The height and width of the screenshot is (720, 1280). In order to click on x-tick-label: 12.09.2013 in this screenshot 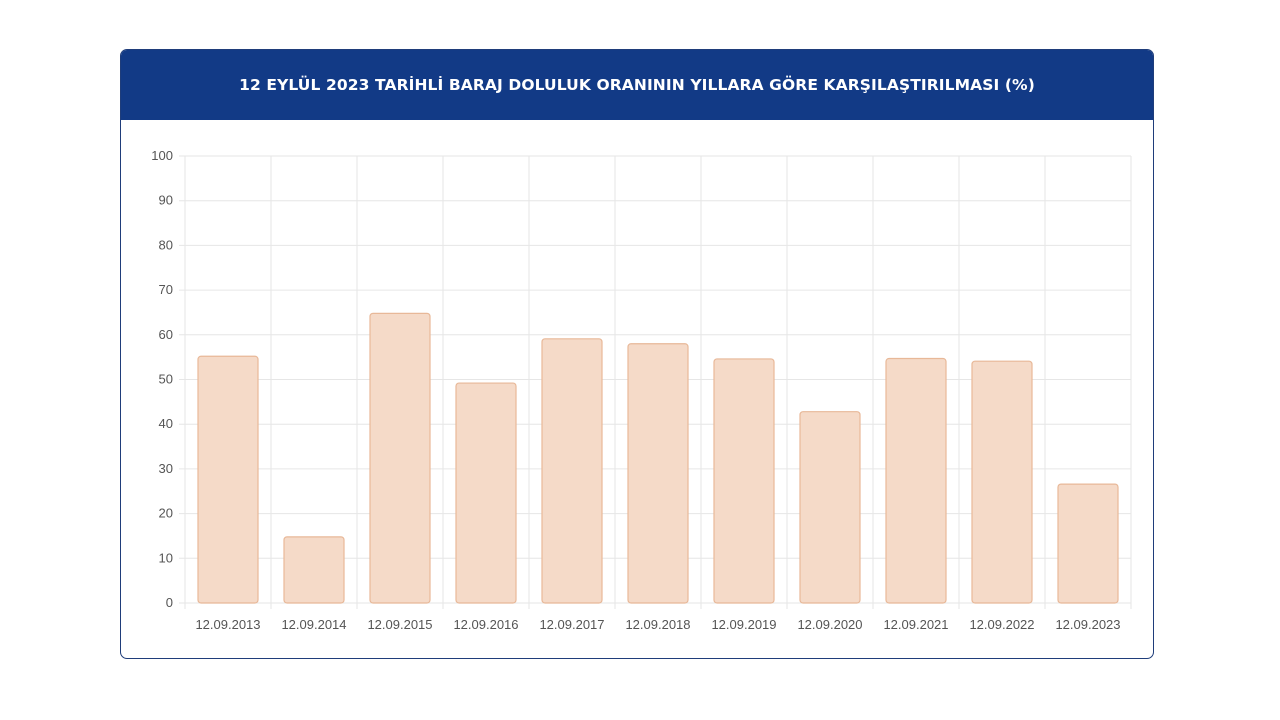, I will do `click(227, 624)`.